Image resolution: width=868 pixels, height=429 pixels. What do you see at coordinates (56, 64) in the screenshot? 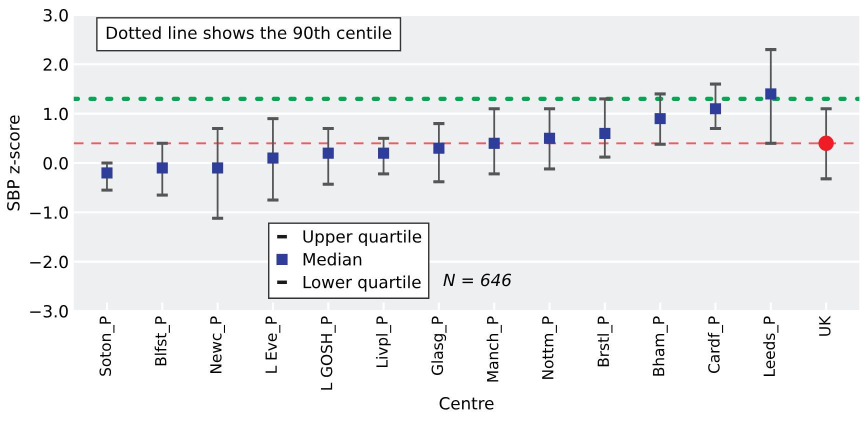
I see `y-tick-label: 2.0` at bounding box center [56, 64].